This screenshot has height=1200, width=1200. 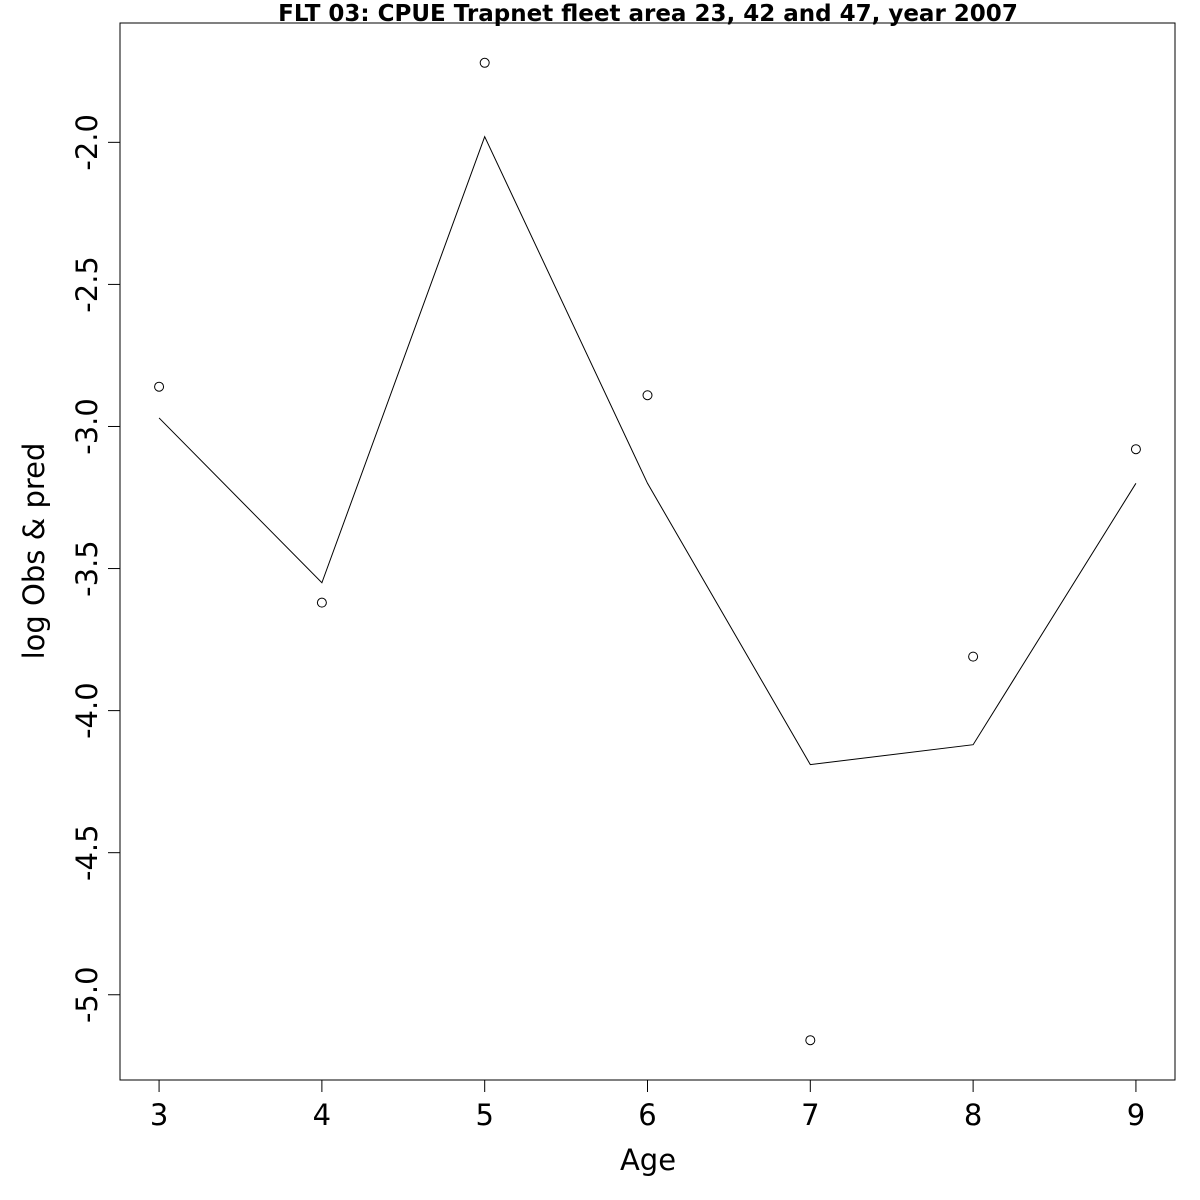 What do you see at coordinates (484, 1115) in the screenshot?
I see `x-tick-label: 5` at bounding box center [484, 1115].